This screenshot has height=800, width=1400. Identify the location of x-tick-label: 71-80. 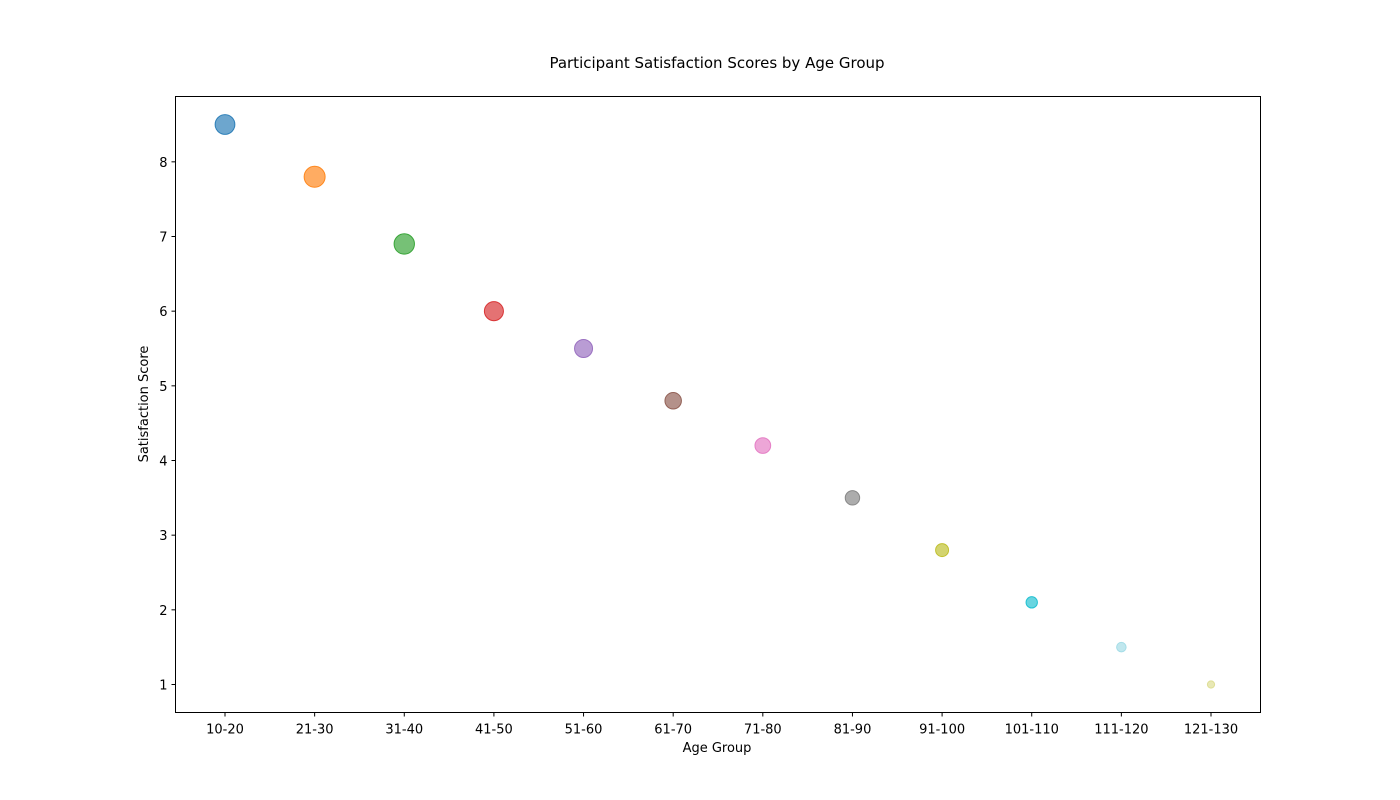
(763, 730).